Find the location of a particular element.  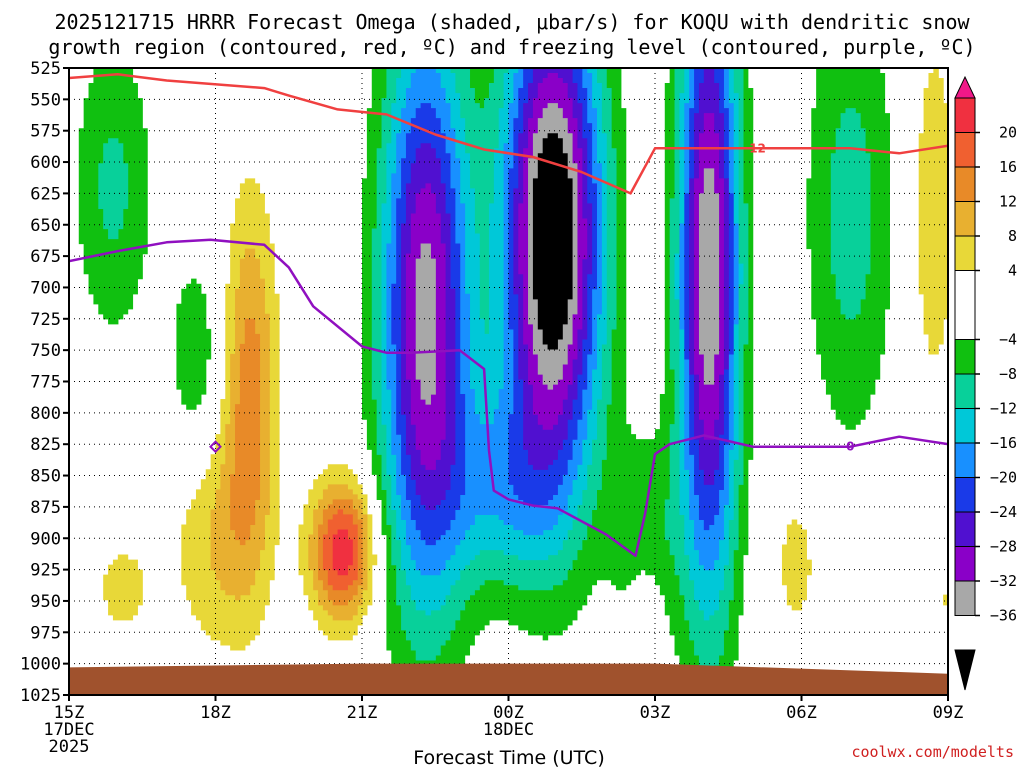

y-tick-label: 525 is located at coordinates (45, 69).